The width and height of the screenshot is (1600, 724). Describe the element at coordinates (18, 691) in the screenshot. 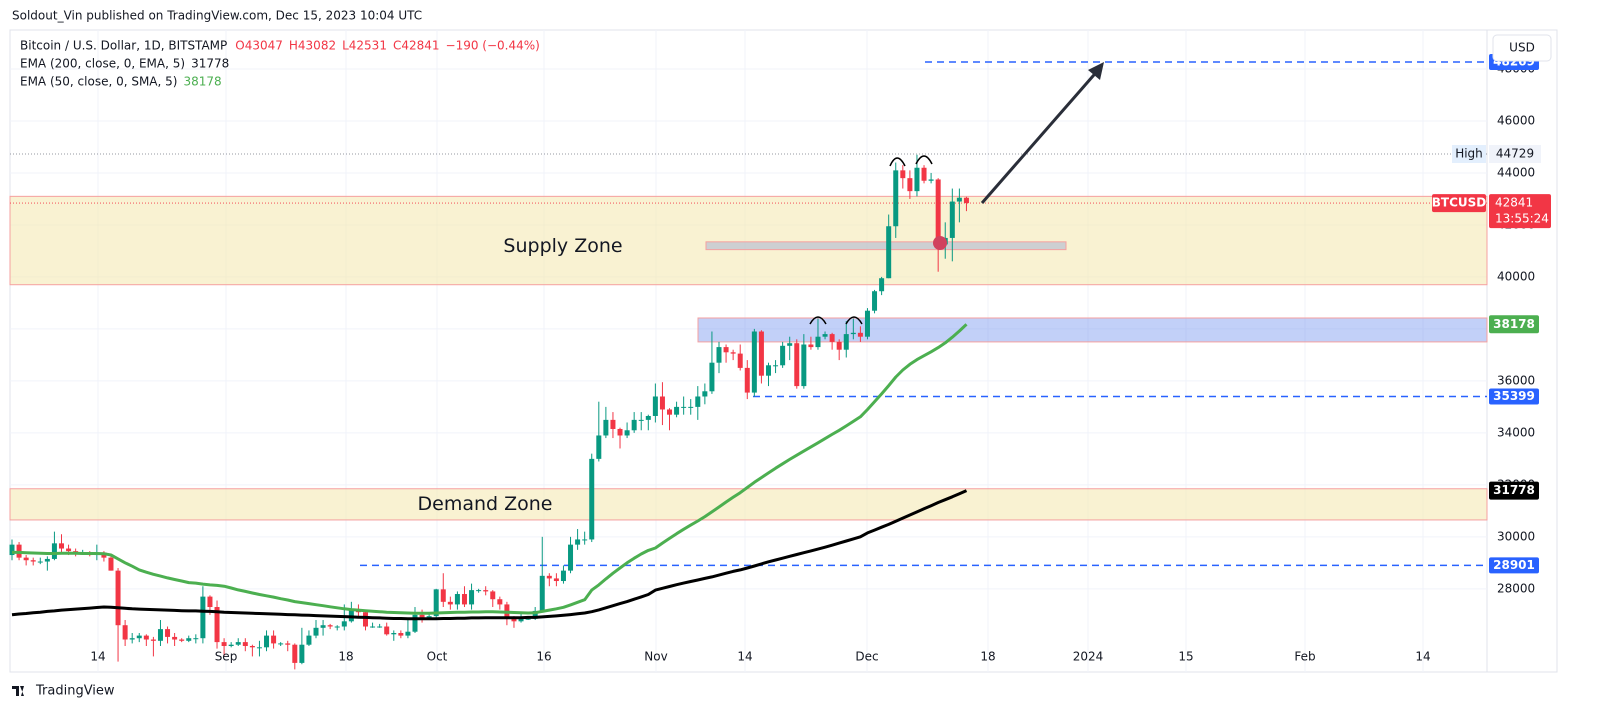

I see `logo-mark` at that location.